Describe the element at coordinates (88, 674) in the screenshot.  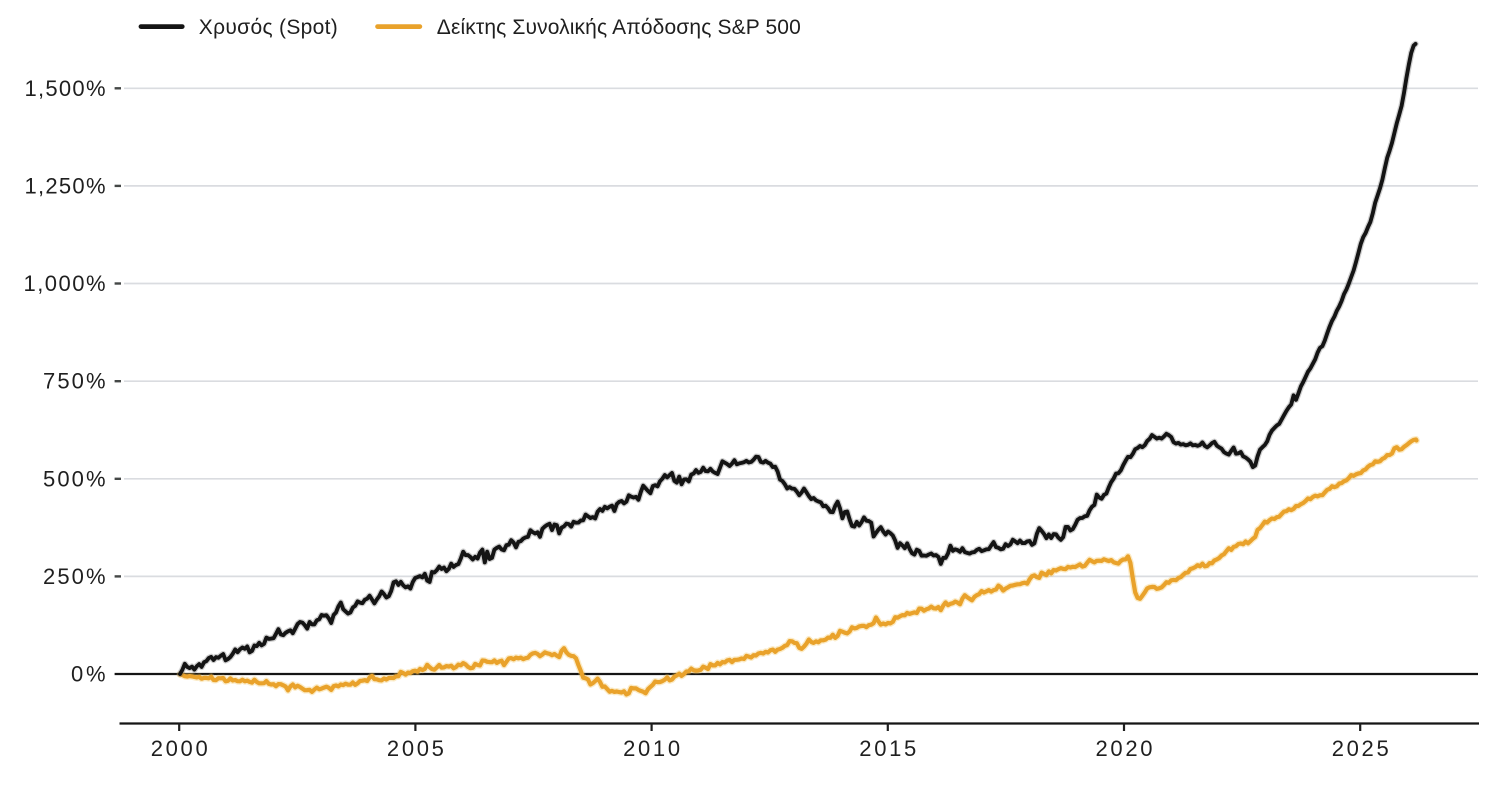
I see `svg-text: 0%` at that location.